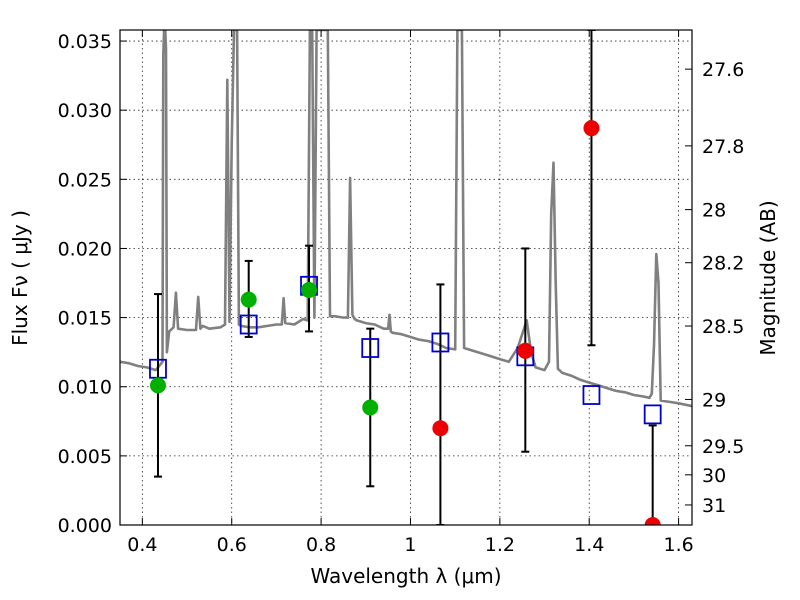  I want to click on y-tick-label: 0.025, so click(85, 180).